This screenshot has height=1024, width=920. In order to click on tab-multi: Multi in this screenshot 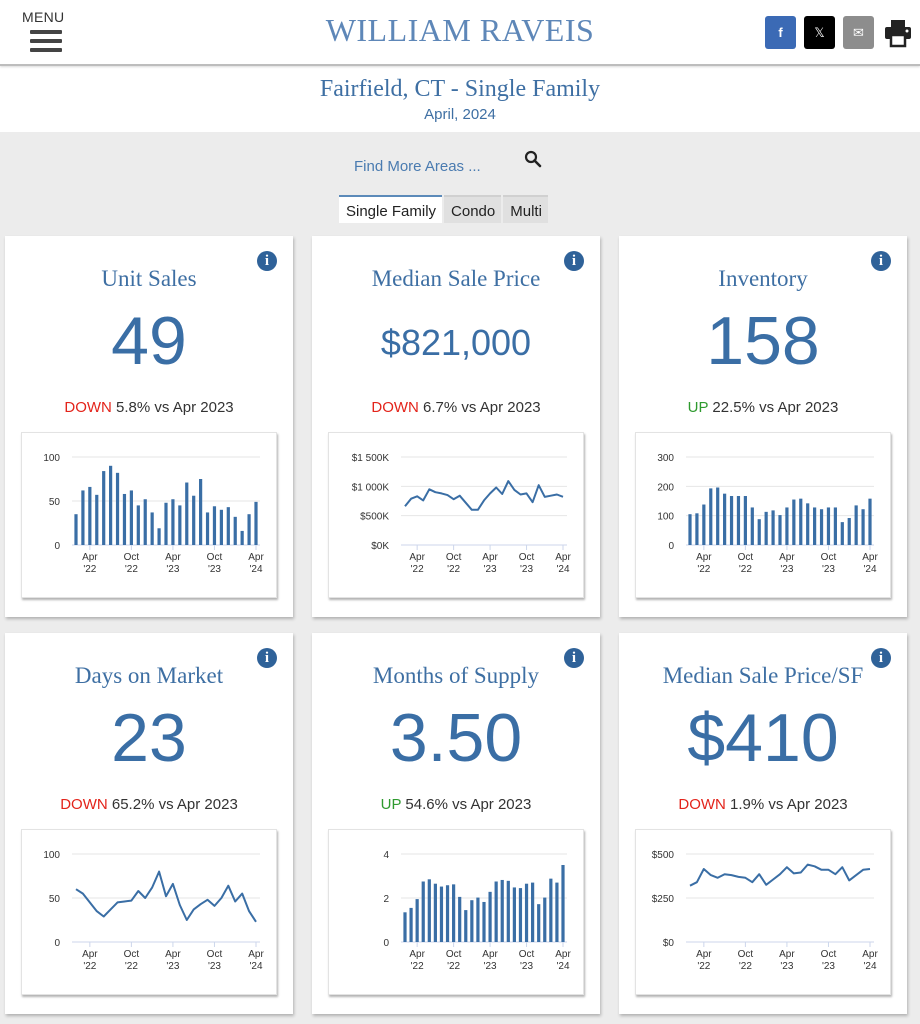, I will do `click(525, 209)`.